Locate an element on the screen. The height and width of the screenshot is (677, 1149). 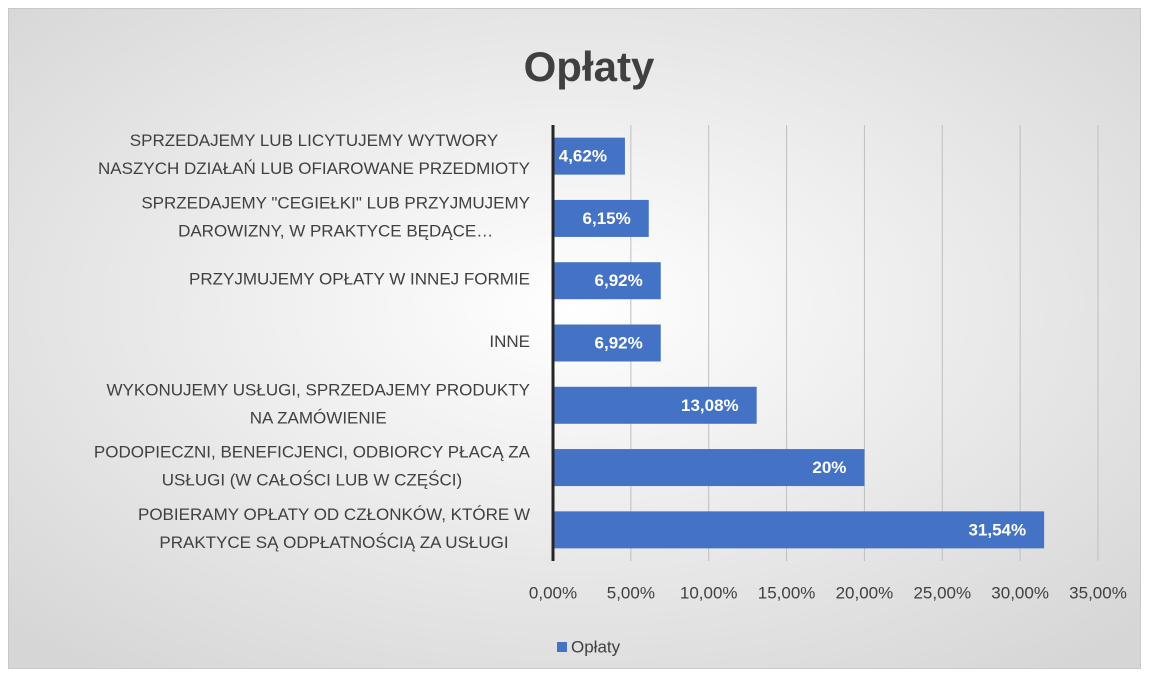
x-tick-label: 20,00% is located at coordinates (865, 592).